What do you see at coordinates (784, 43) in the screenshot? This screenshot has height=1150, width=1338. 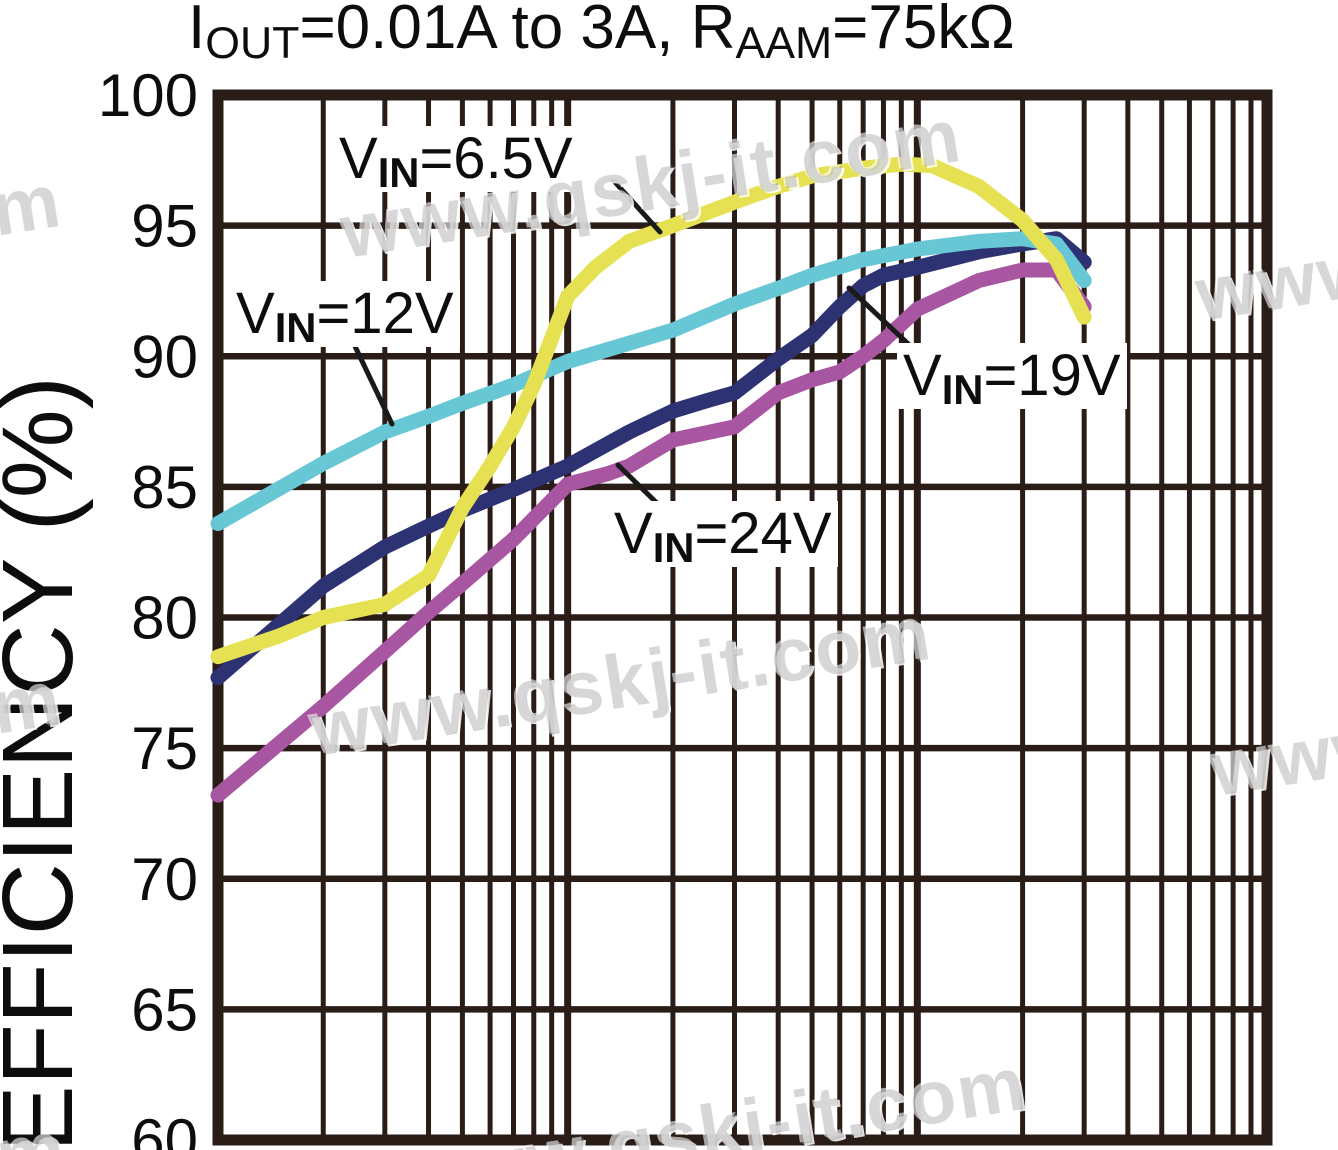 I see `title-subscript-aam: AAM` at bounding box center [784, 43].